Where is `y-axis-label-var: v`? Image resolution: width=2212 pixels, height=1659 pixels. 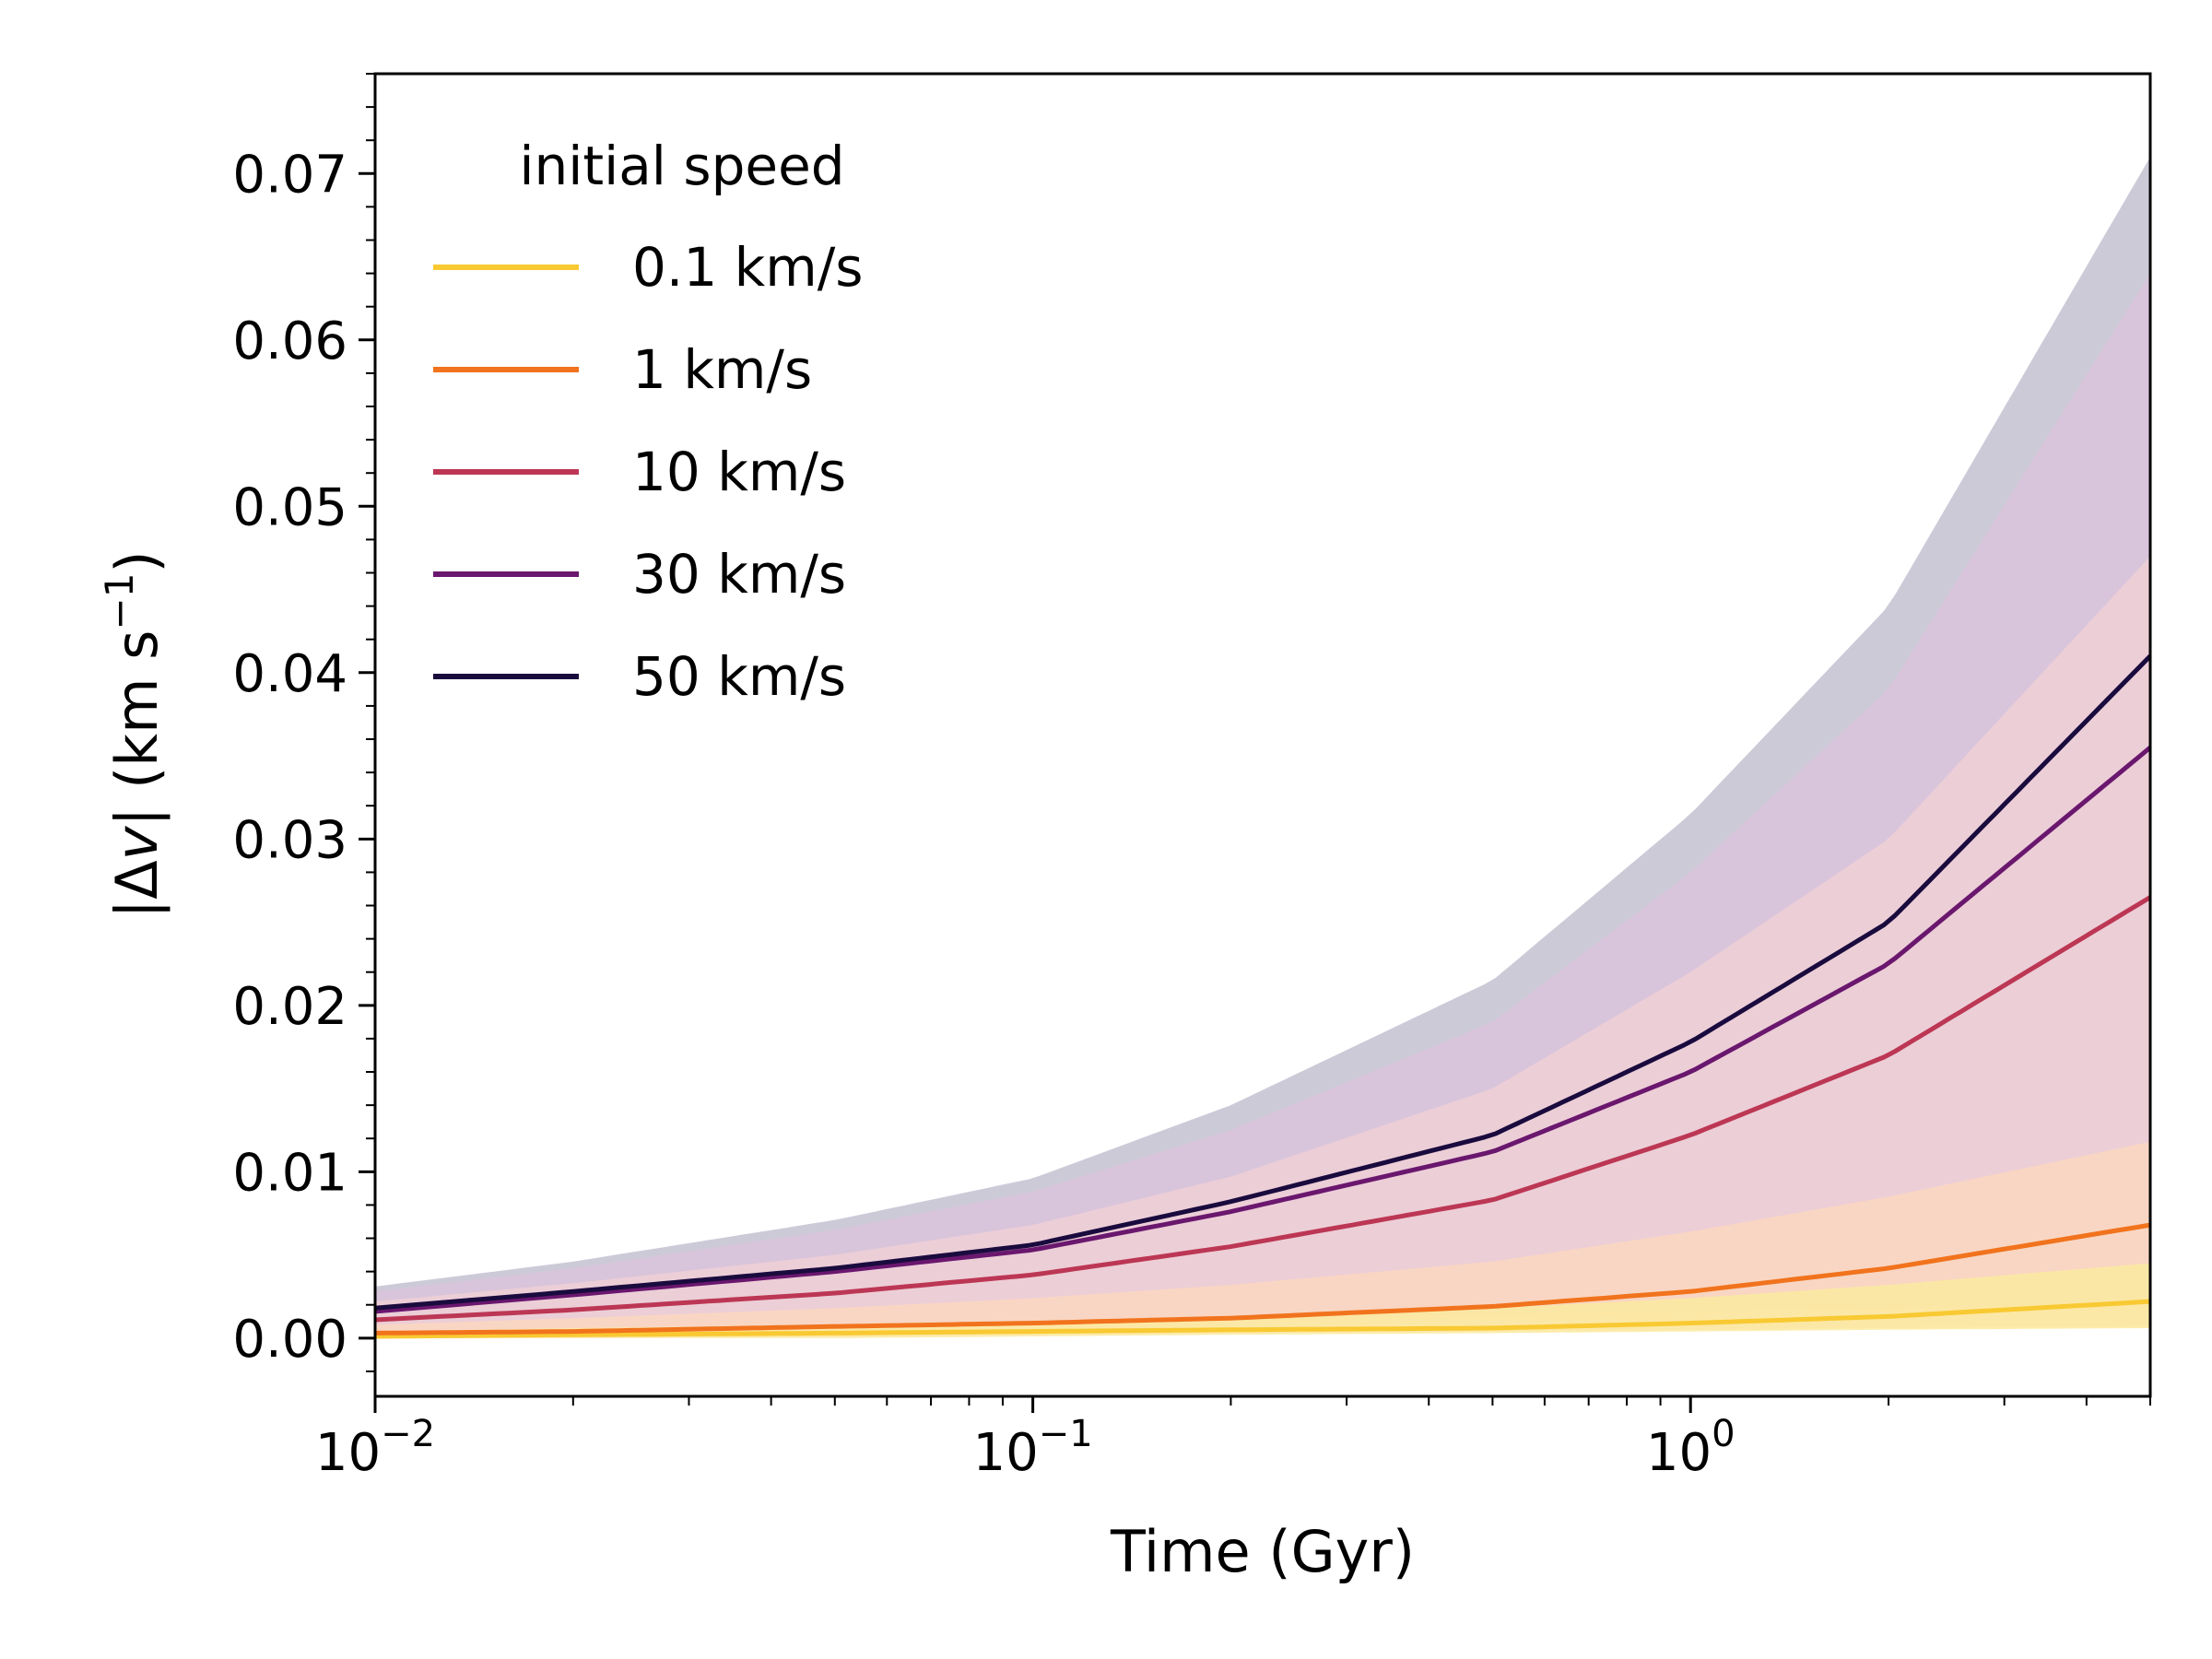
y-axis-label-var: v is located at coordinates (137, 842).